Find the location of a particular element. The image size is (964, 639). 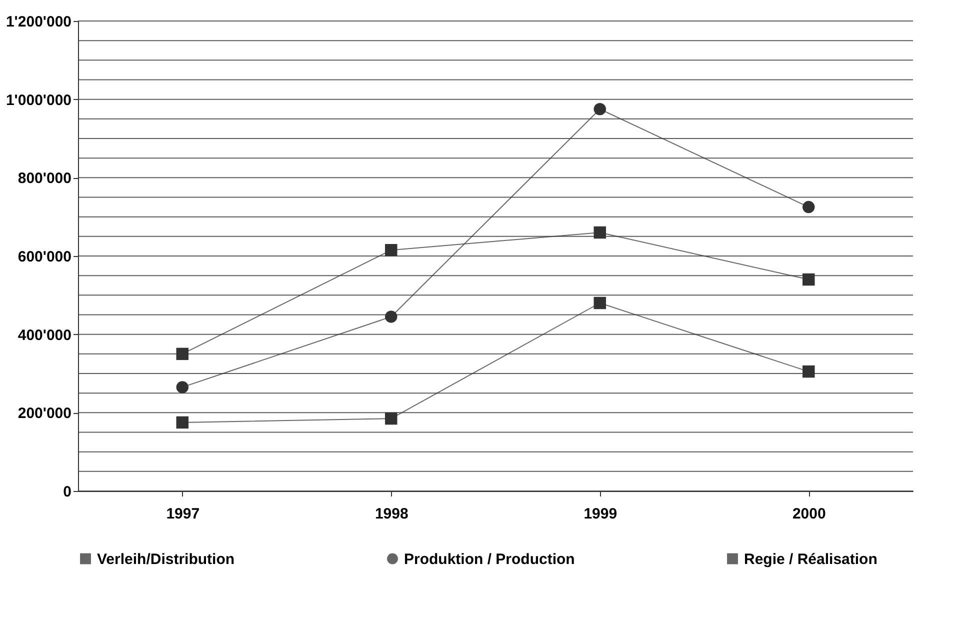

y-tick-label: 1'200'000 is located at coordinates (39, 22).